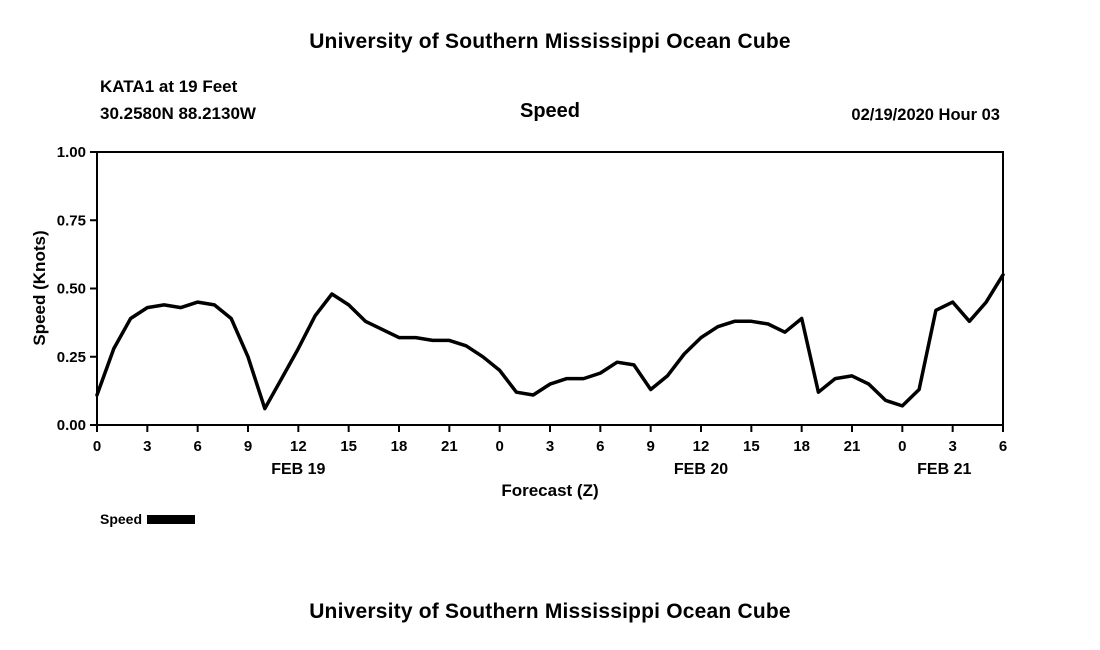 The height and width of the screenshot is (650, 1100). Describe the element at coordinates (169, 86) in the screenshot. I see `station-label: KATA1 at 19 Feet` at that location.